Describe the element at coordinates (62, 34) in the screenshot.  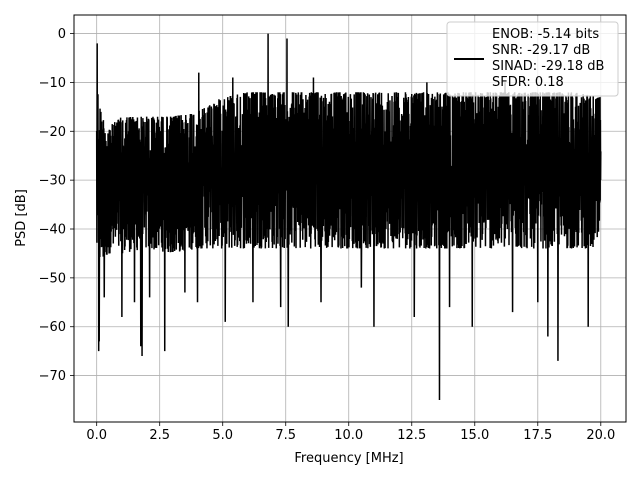
I see `y-tick-label: 0` at that location.